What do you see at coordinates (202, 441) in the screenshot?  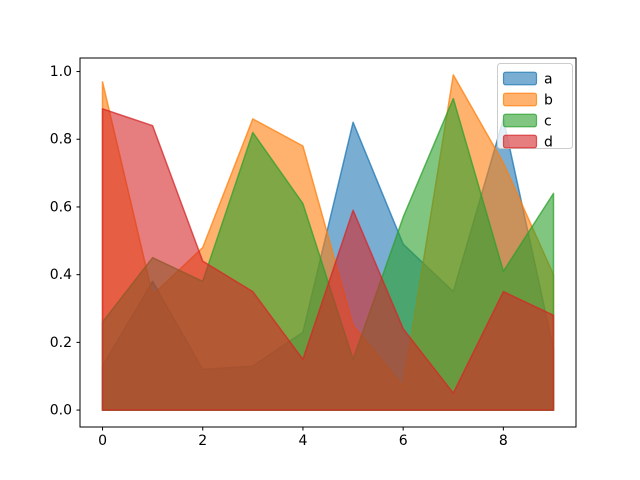 I see `x-tick-label: 2` at bounding box center [202, 441].